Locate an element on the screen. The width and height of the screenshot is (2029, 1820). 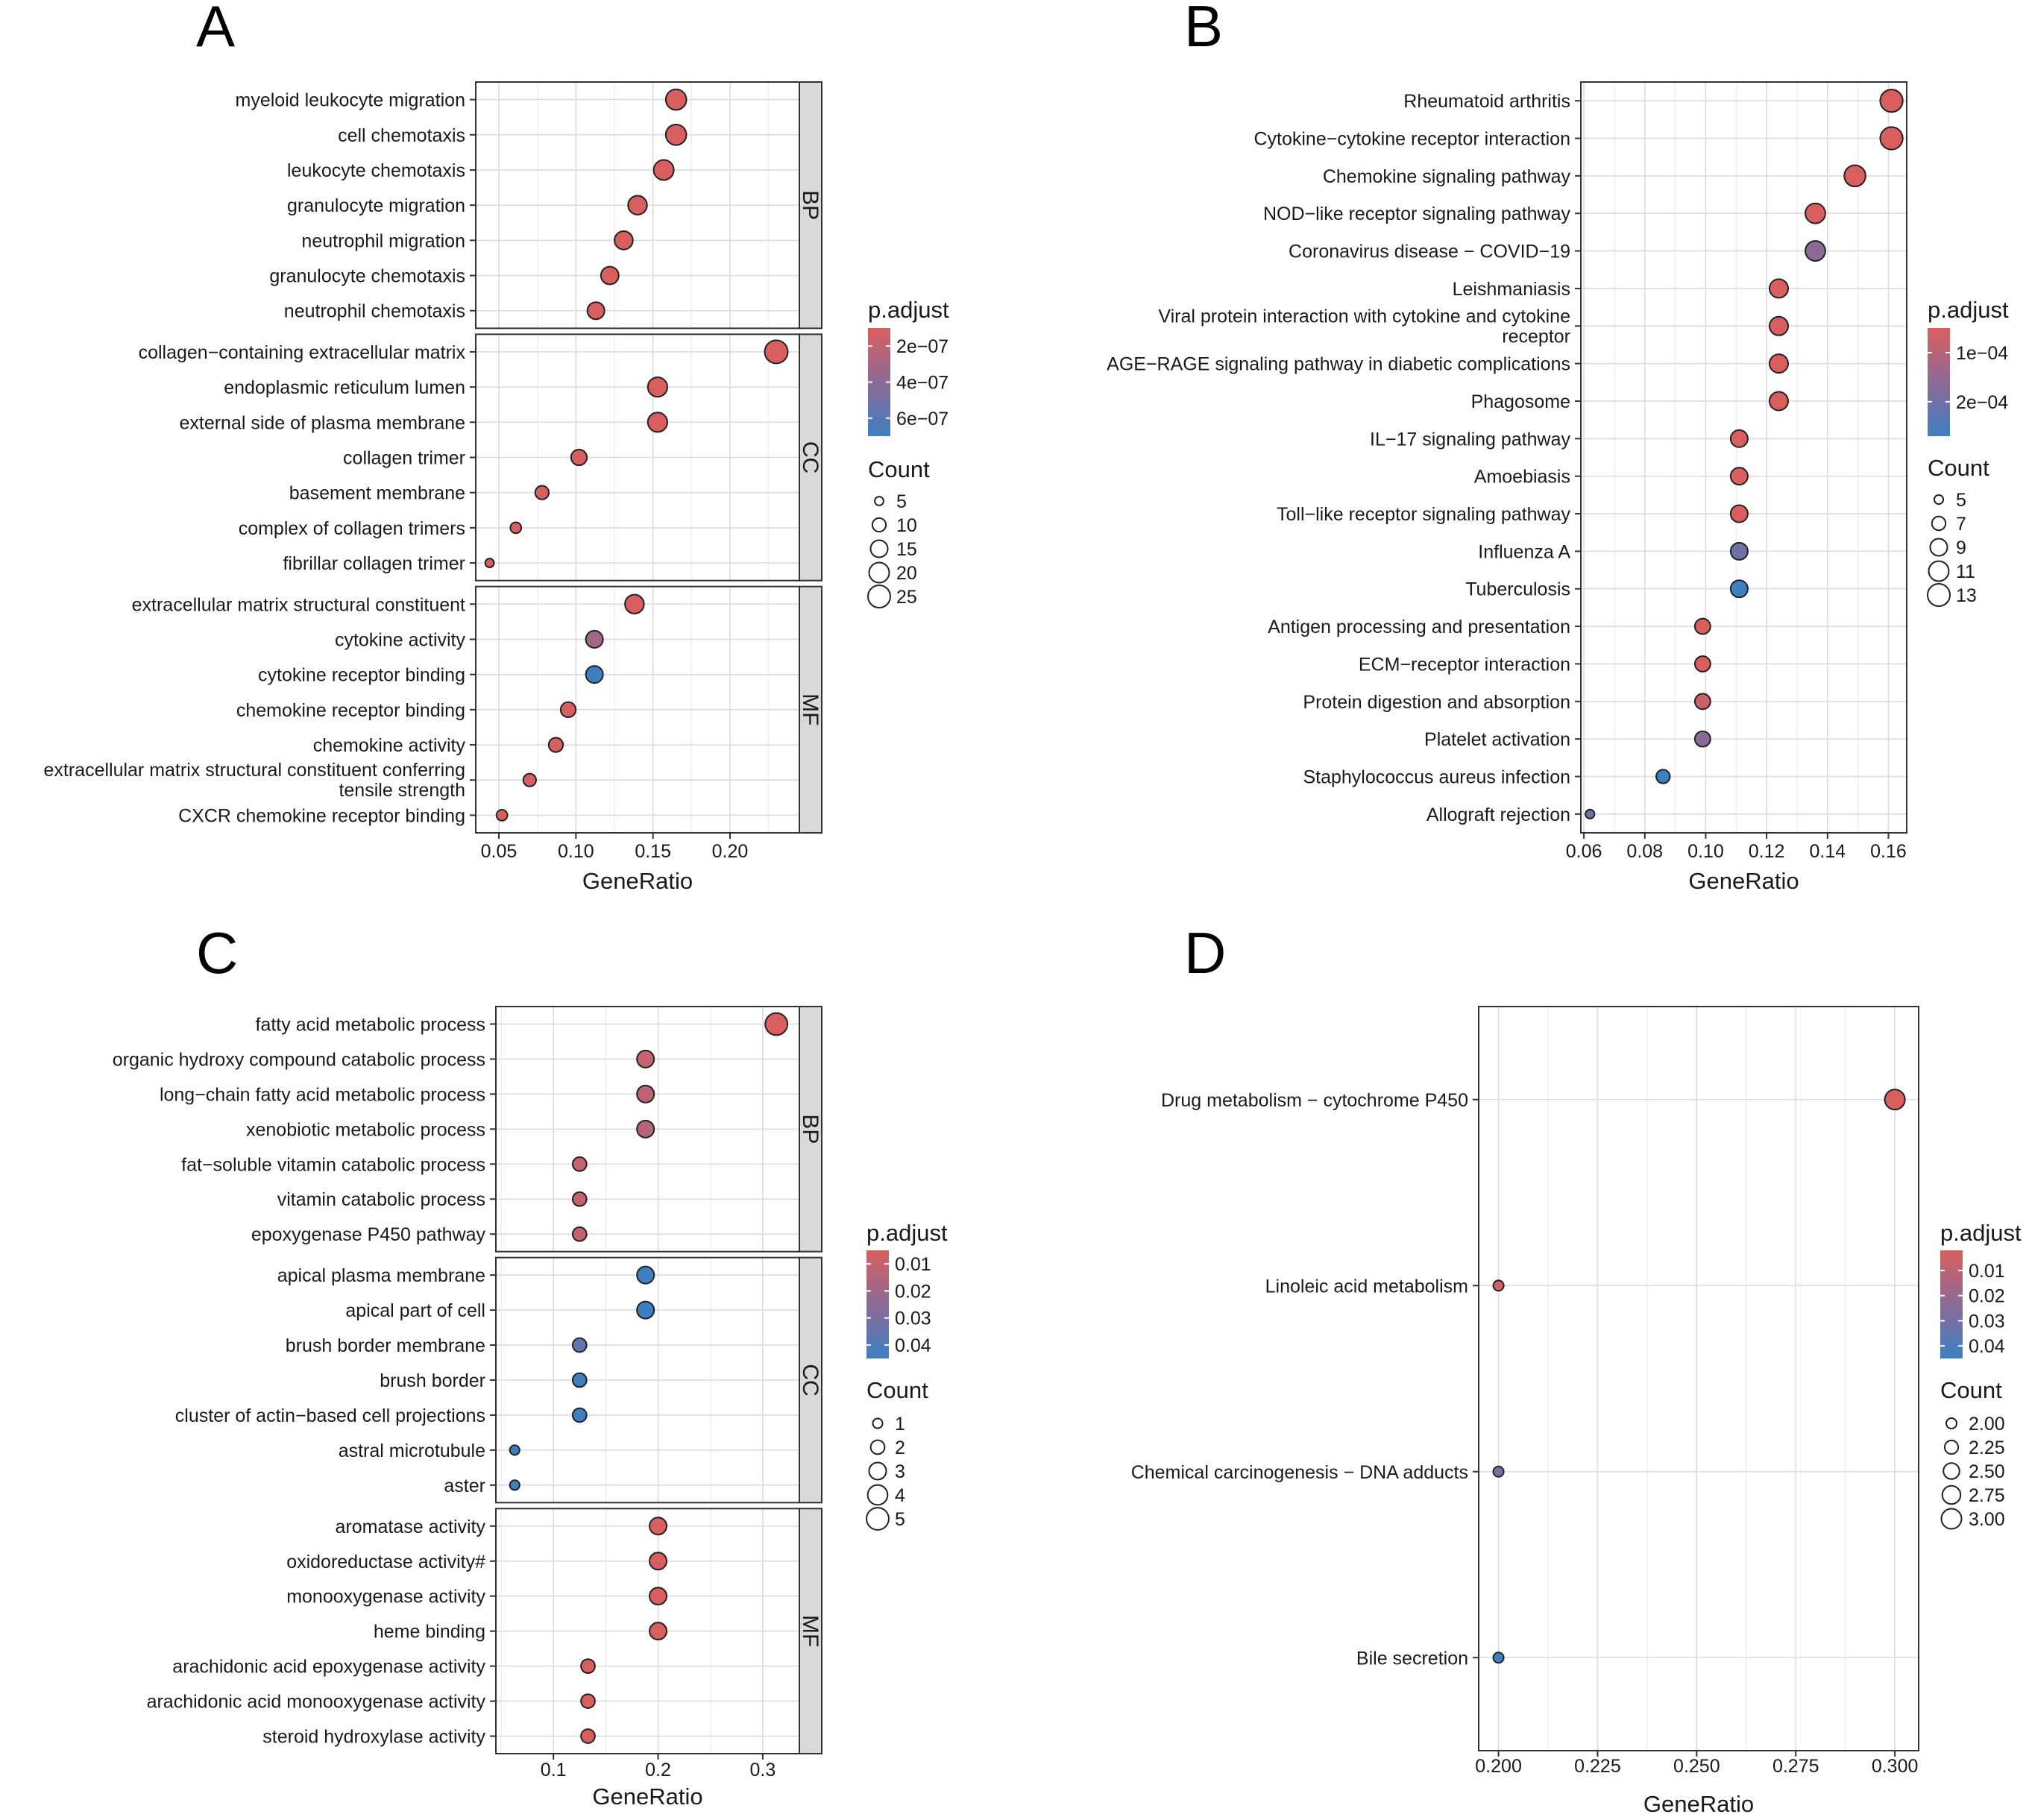
term-label-epoxygenase-p450-pathway: epoxygenase P450 pathway is located at coordinates (368, 1234).